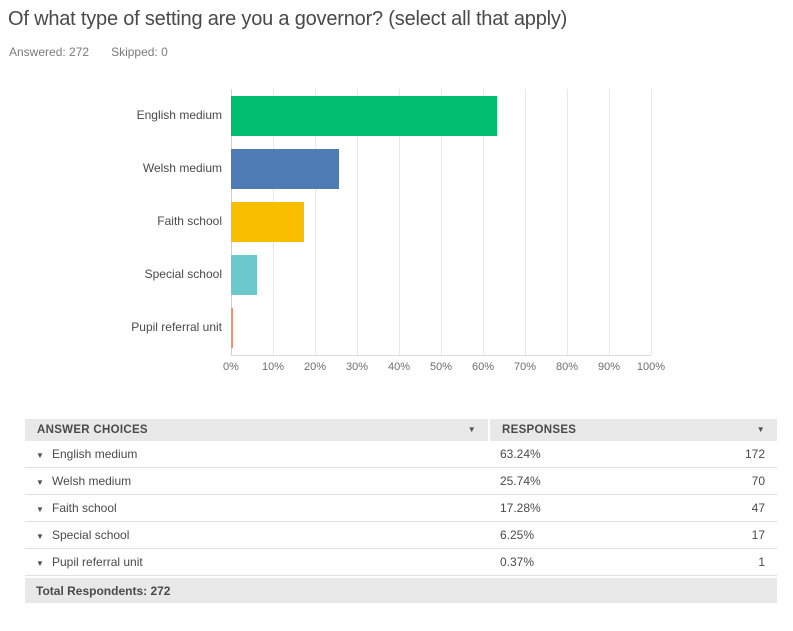 This screenshot has width=793, height=631. I want to click on column-header-label: RESPONSES, so click(539, 430).